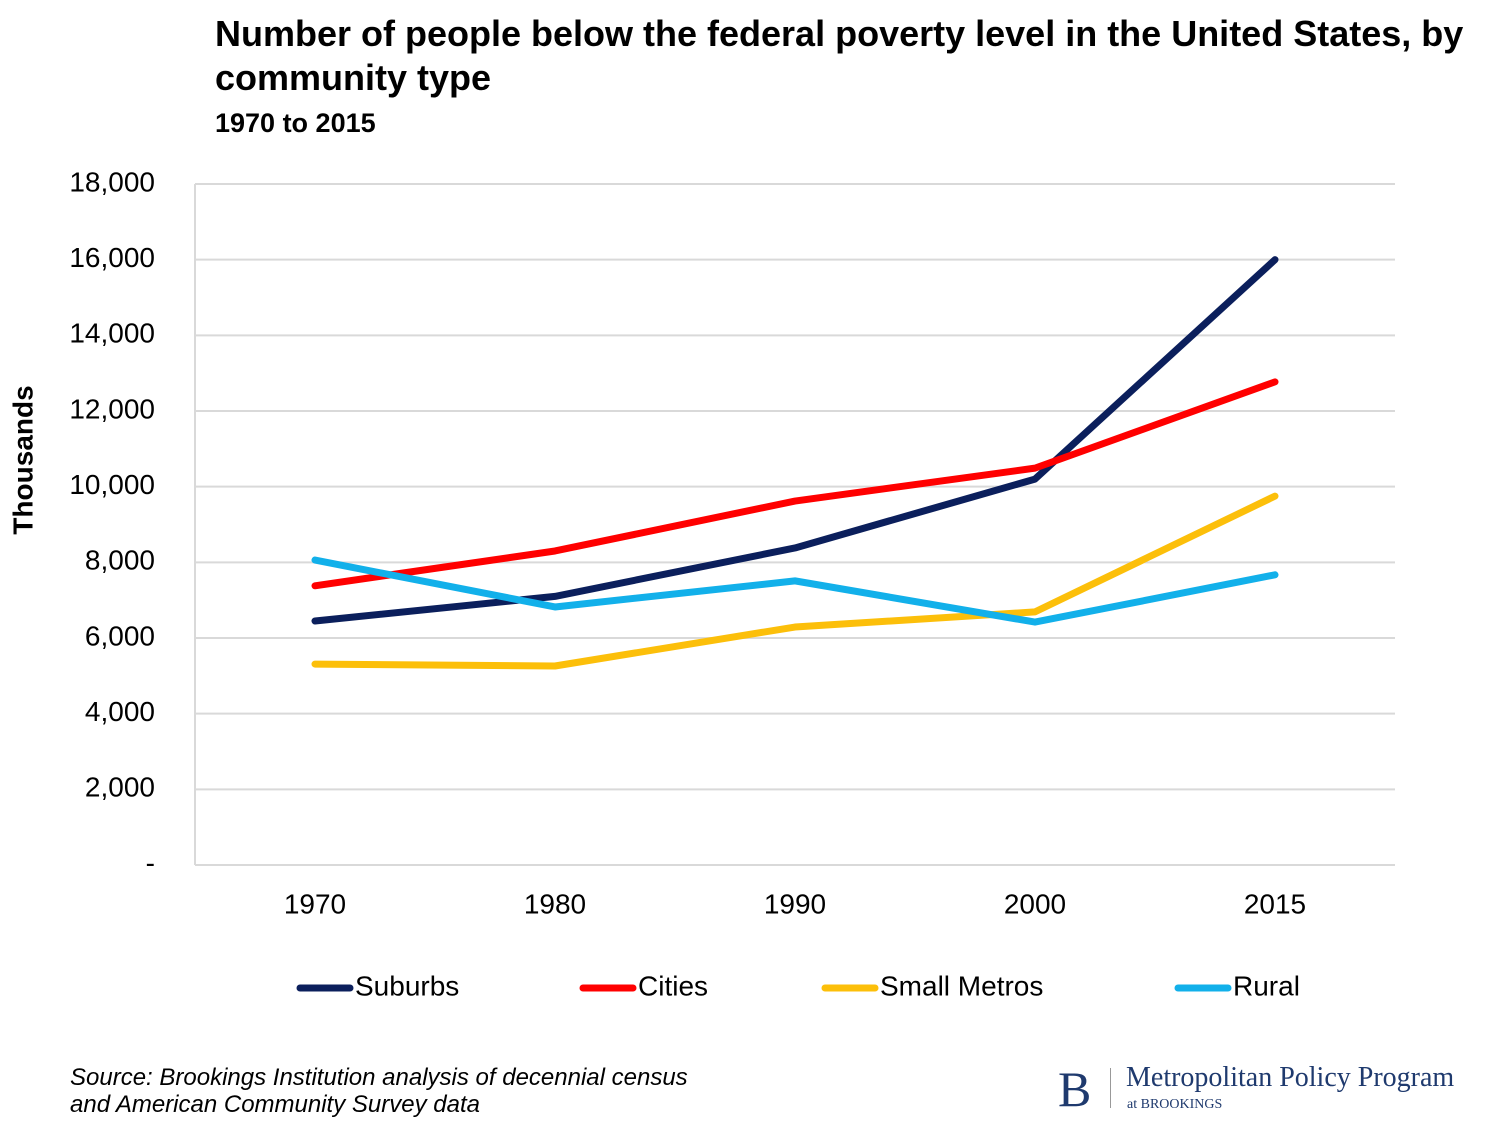 This screenshot has width=1500, height=1134. What do you see at coordinates (1110, 1088) in the screenshot?
I see `logo-separator` at bounding box center [1110, 1088].